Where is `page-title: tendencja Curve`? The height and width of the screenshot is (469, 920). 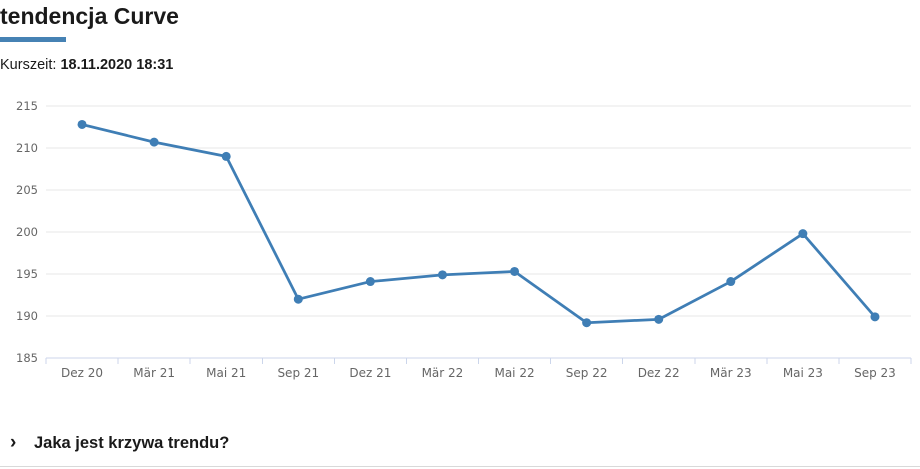 page-title: tendencja Curve is located at coordinates (89, 16).